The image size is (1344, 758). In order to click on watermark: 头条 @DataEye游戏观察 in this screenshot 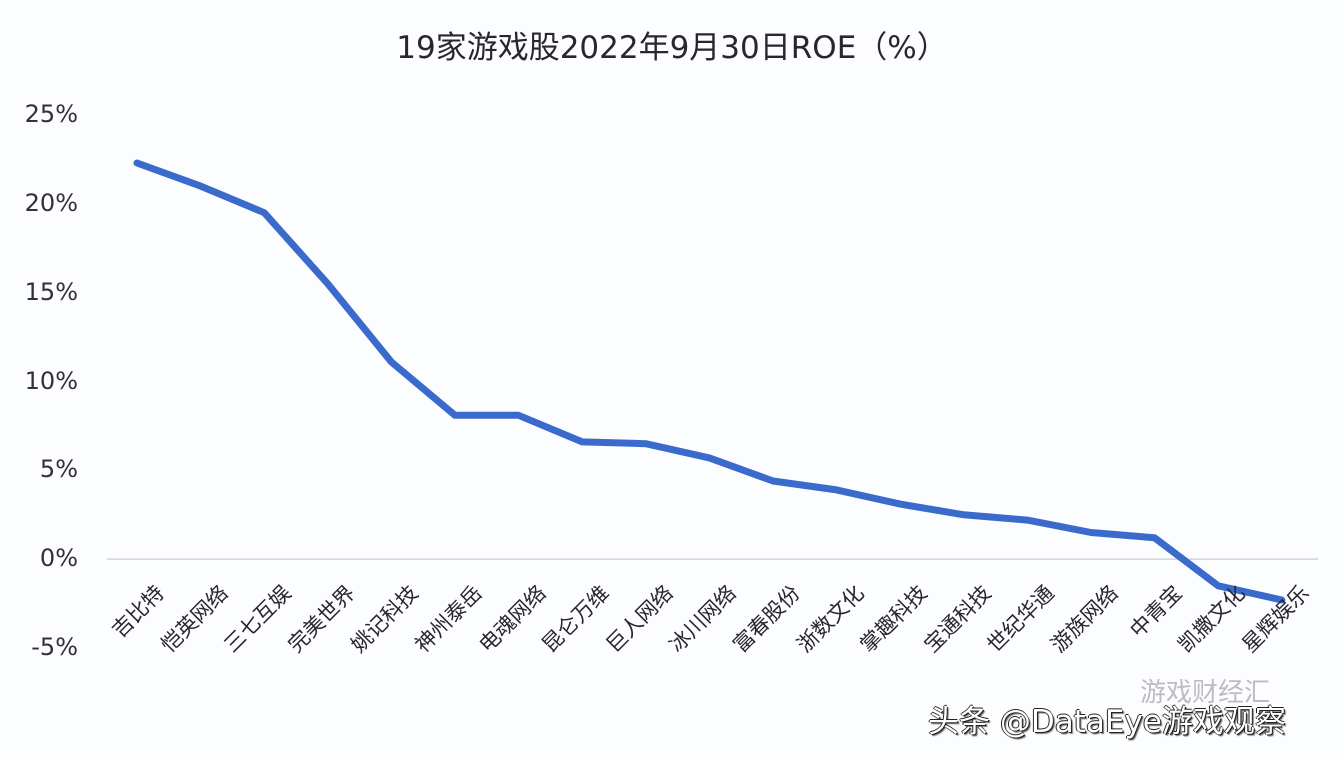, I will do `click(1107, 722)`.